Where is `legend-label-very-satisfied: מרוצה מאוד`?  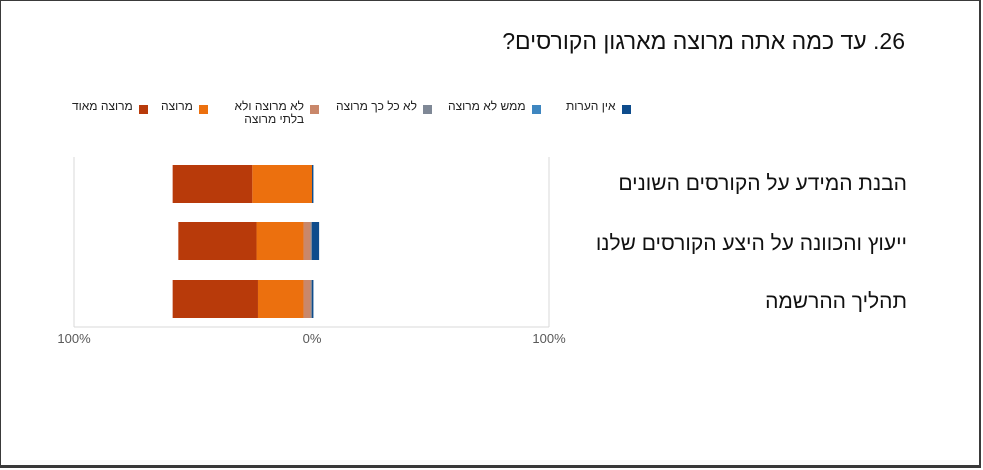
legend-label-very-satisfied: מרוצה מאוד is located at coordinates (102, 106).